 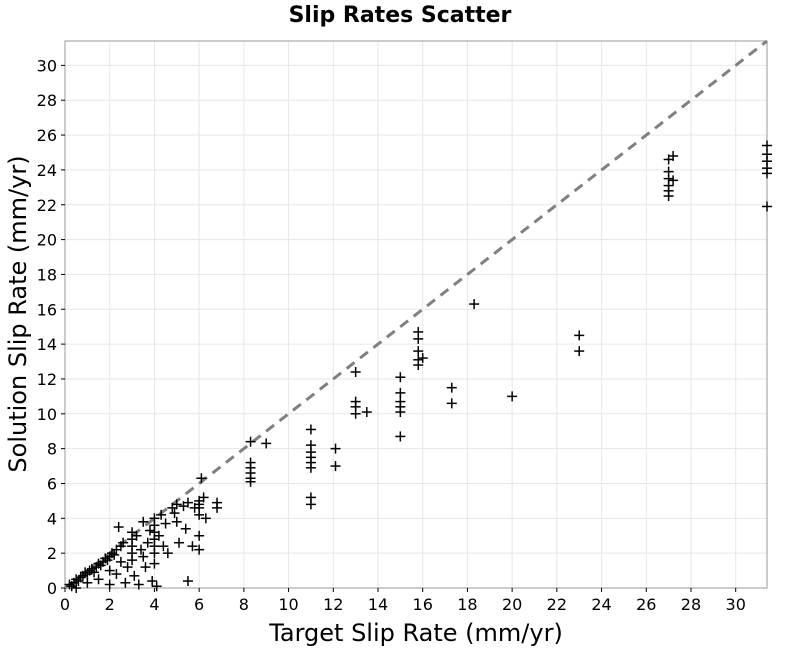 I want to click on x-tick-label: 12, so click(x=333, y=604).